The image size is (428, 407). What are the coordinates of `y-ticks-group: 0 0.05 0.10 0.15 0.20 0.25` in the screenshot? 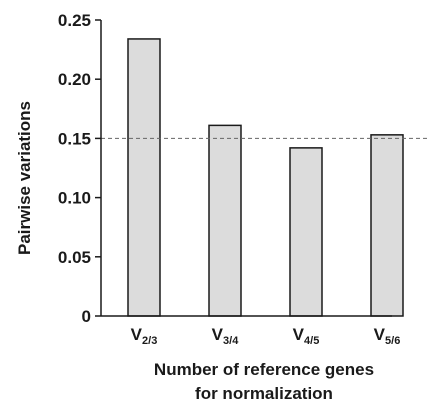 It's located at (79, 168).